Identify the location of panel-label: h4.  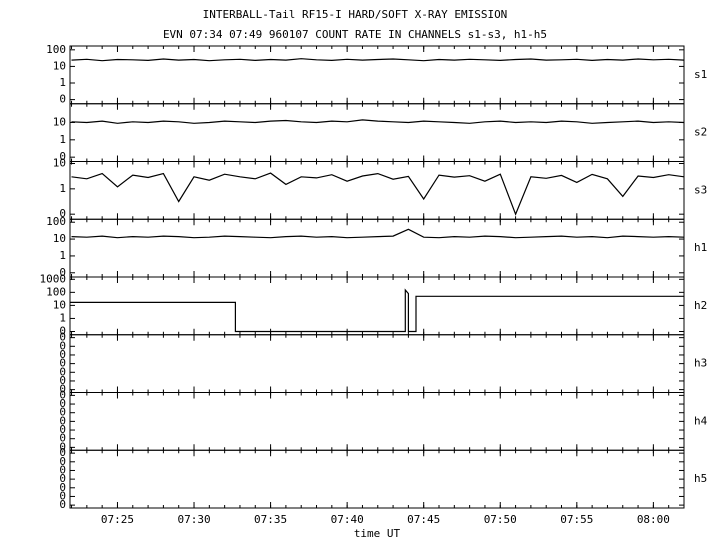
(701, 420).